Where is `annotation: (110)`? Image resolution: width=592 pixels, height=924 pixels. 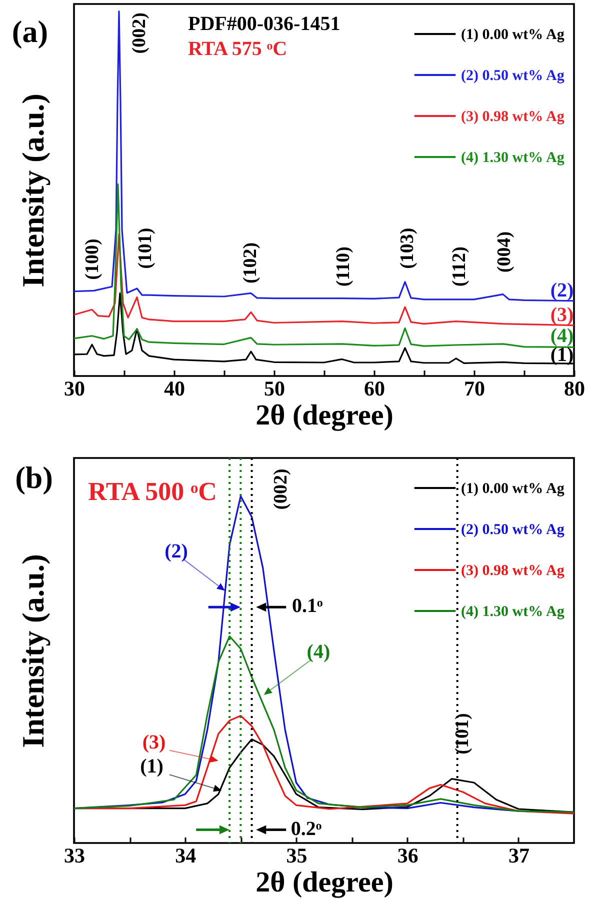
annotation: (110) is located at coordinates (343, 266).